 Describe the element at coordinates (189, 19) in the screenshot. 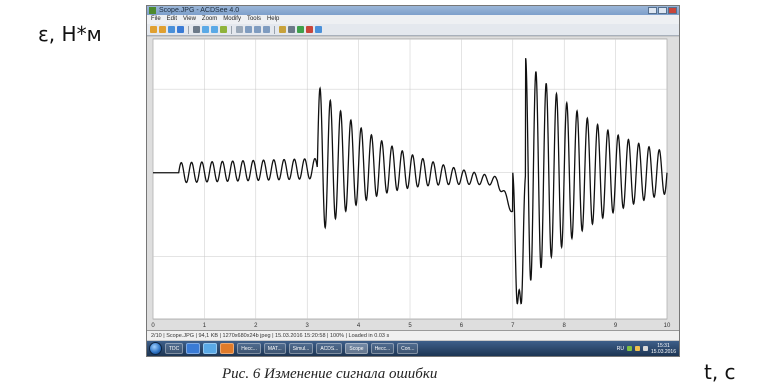

I see `menu-view: View` at that location.